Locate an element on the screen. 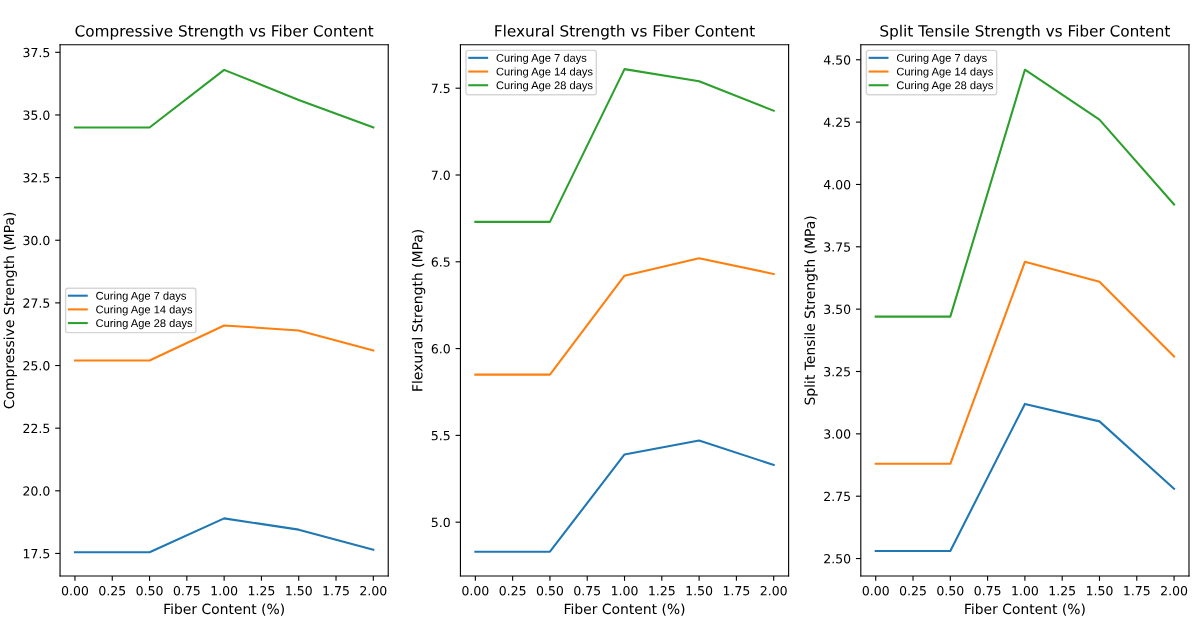  y-axis-title: Flexural Strength (MPa) is located at coordinates (418, 310).